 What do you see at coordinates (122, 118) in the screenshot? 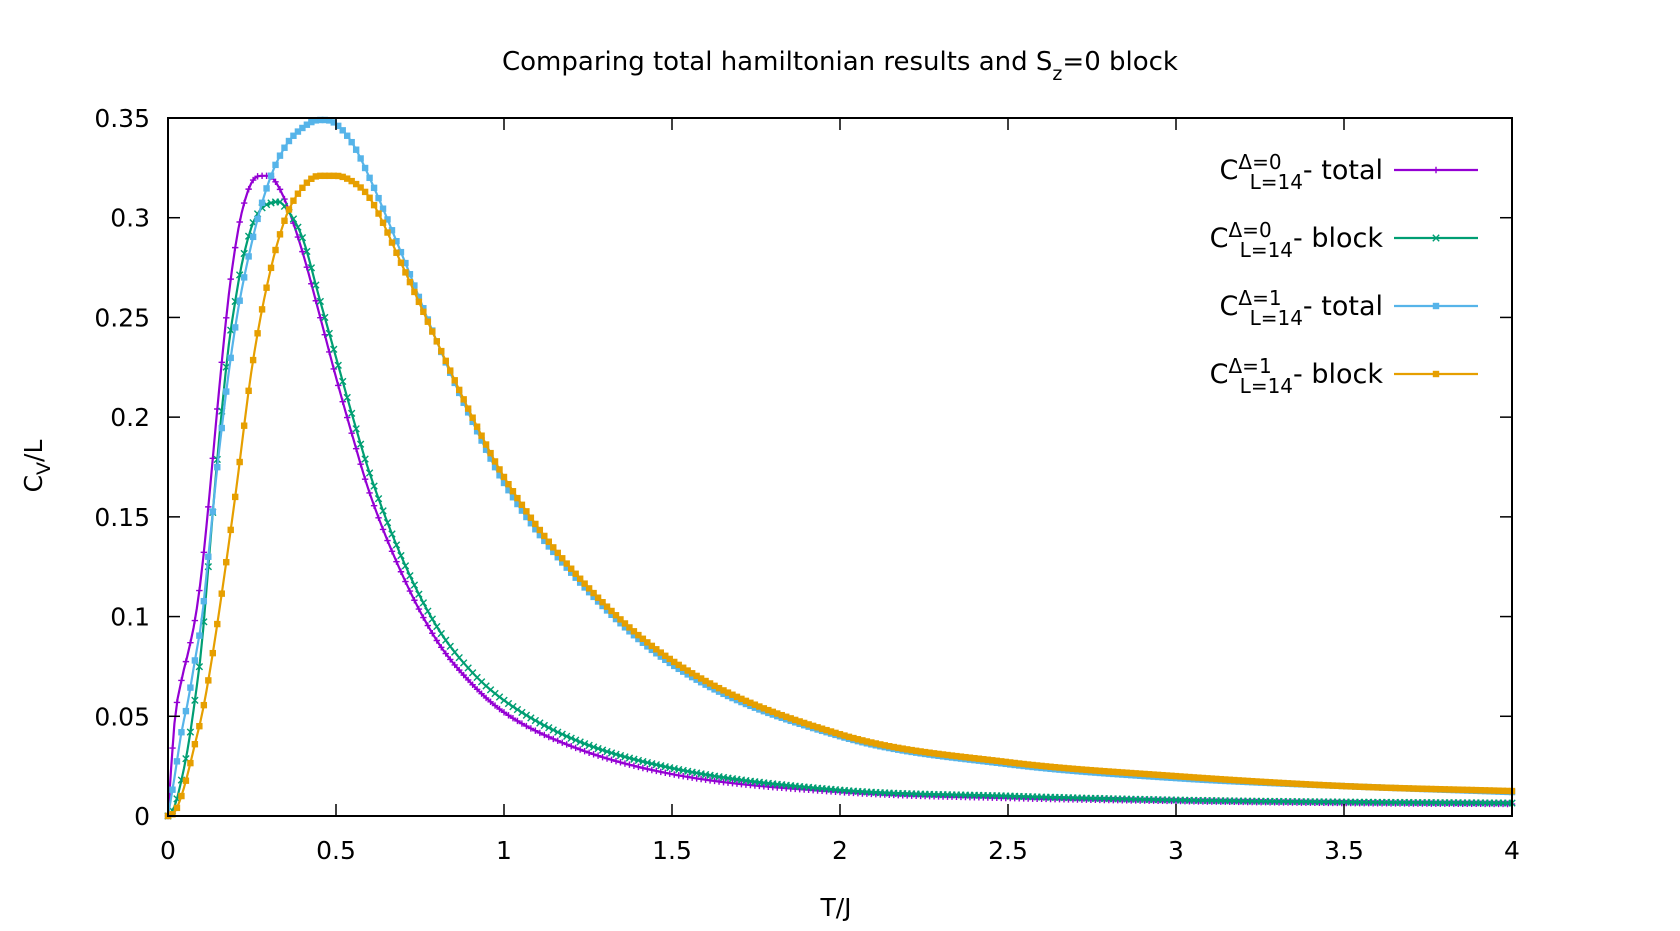
I see `y-tick-label: 0.35` at bounding box center [122, 118].